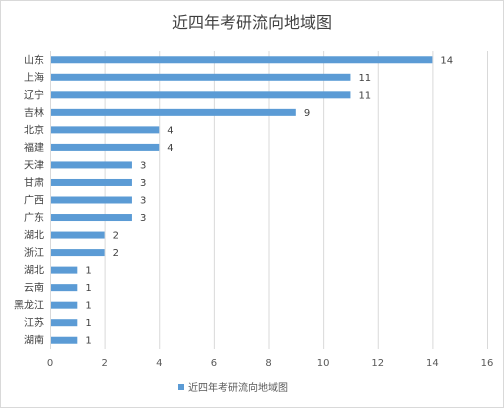  What do you see at coordinates (34, 182) in the screenshot?
I see `category-label: 甘肃` at bounding box center [34, 182].